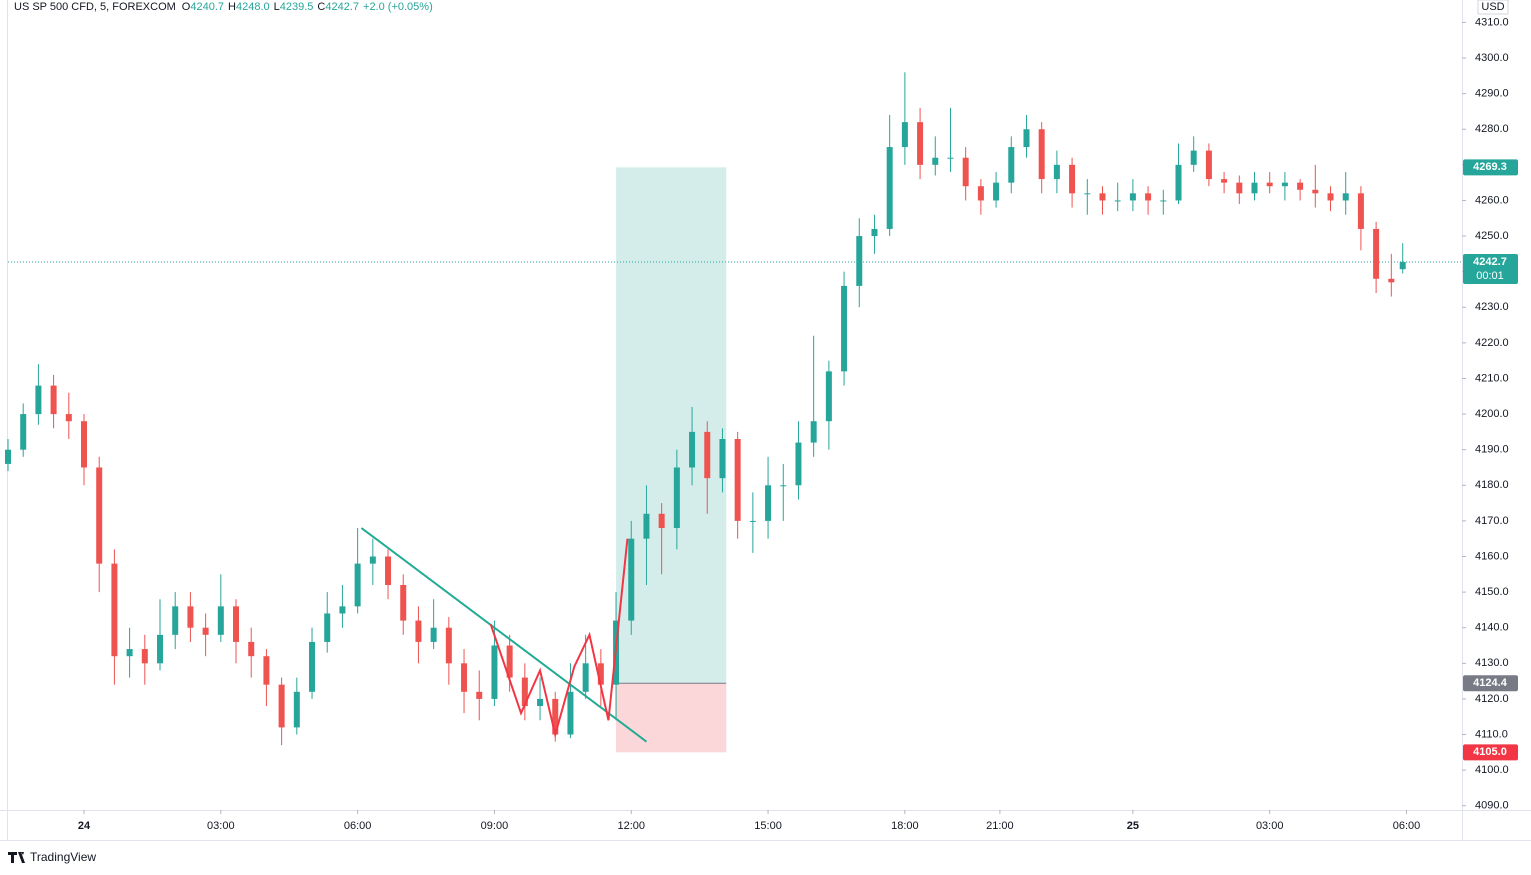 This screenshot has height=875, width=1531. What do you see at coordinates (1492, 450) in the screenshot?
I see `y-tick-label: 4190.0` at bounding box center [1492, 450].